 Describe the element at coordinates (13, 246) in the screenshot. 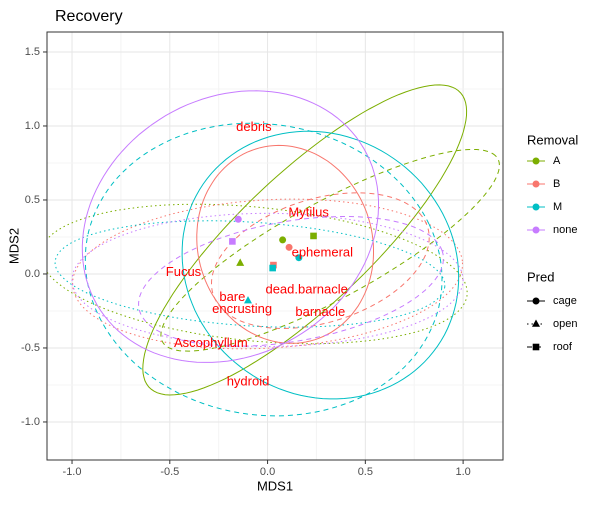

I see `y-axis-label: MDS2` at that location.